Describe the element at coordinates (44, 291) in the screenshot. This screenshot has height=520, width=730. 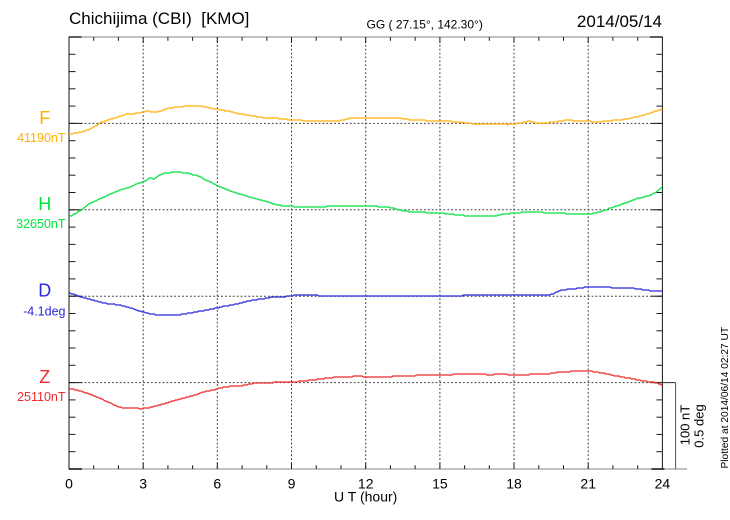
I see `svg-text: D` at that location.